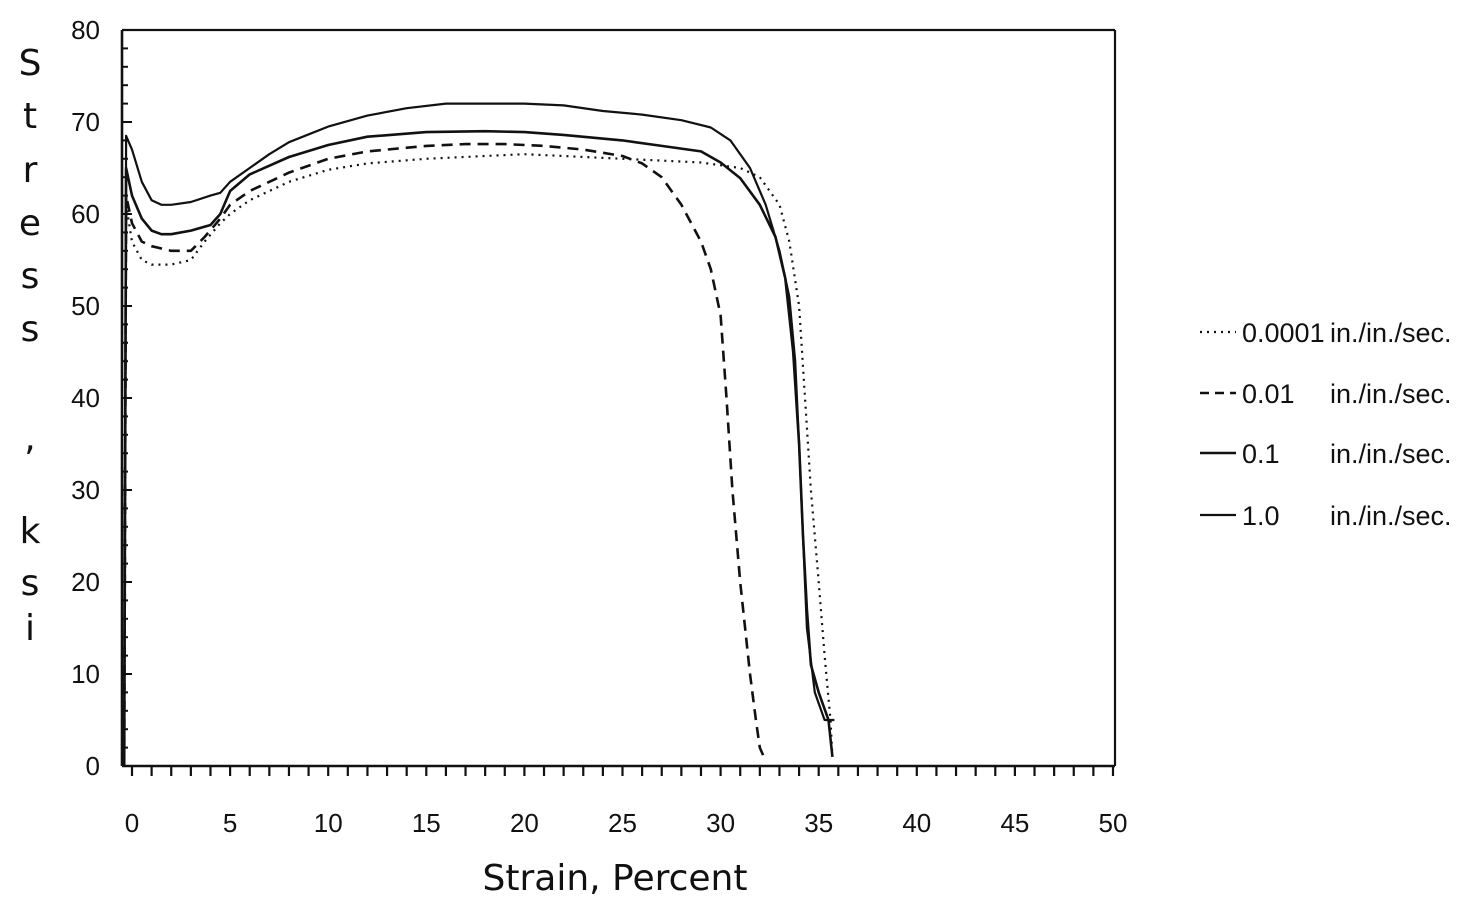  I want to click on legend-rate-label: 0.0001, so click(1283, 333).